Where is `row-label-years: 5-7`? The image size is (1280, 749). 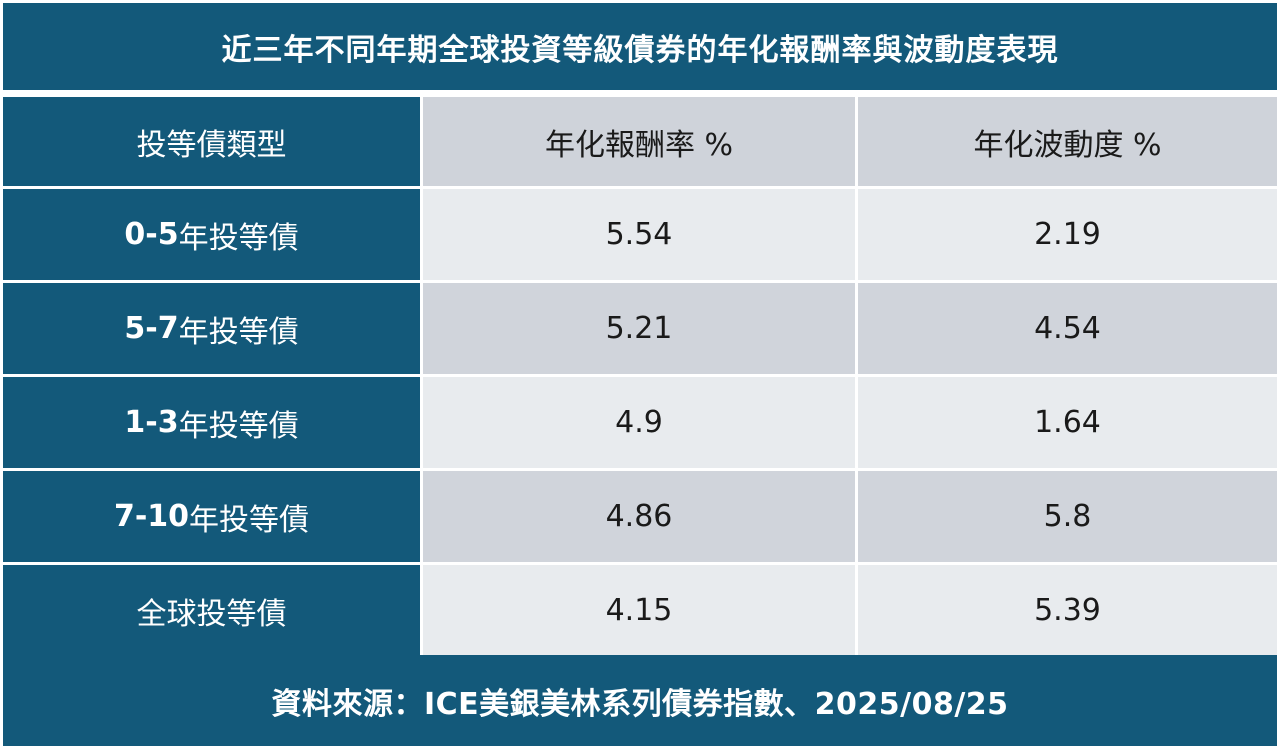 row-label-years: 5-7 is located at coordinates (151, 328).